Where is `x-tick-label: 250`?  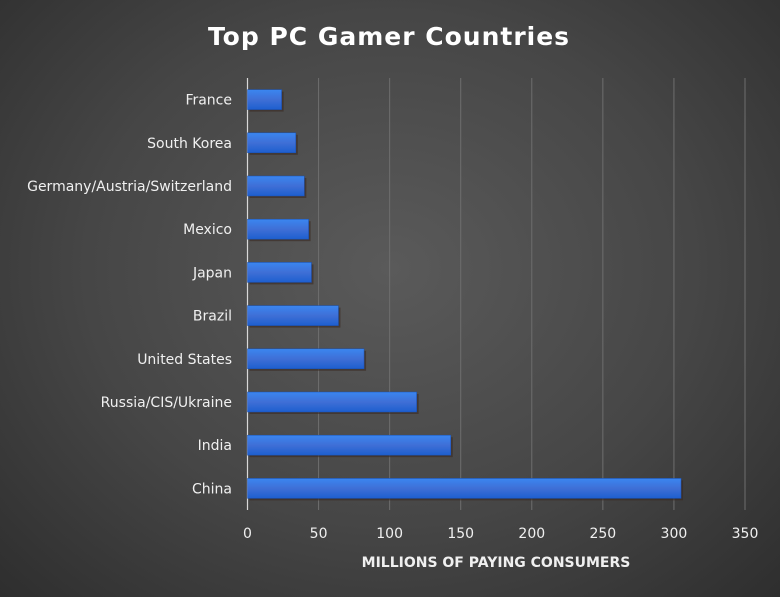
x-tick-label: 250 is located at coordinates (602, 534).